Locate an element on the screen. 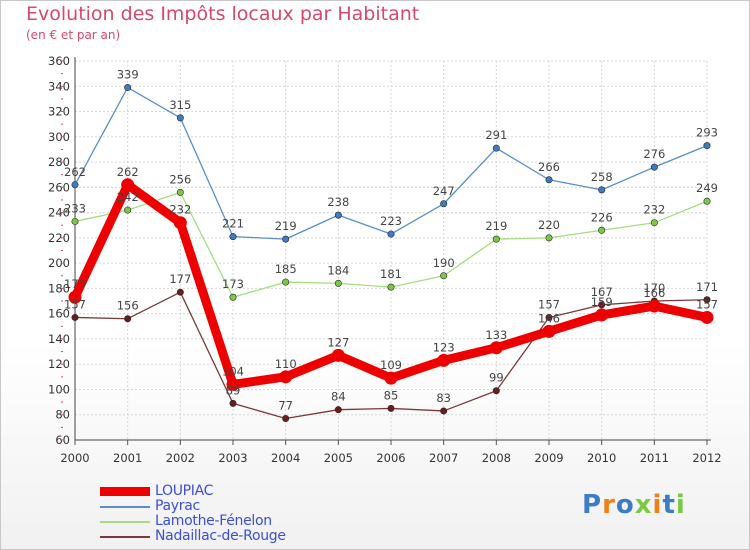  data-label: 159 is located at coordinates (602, 302).